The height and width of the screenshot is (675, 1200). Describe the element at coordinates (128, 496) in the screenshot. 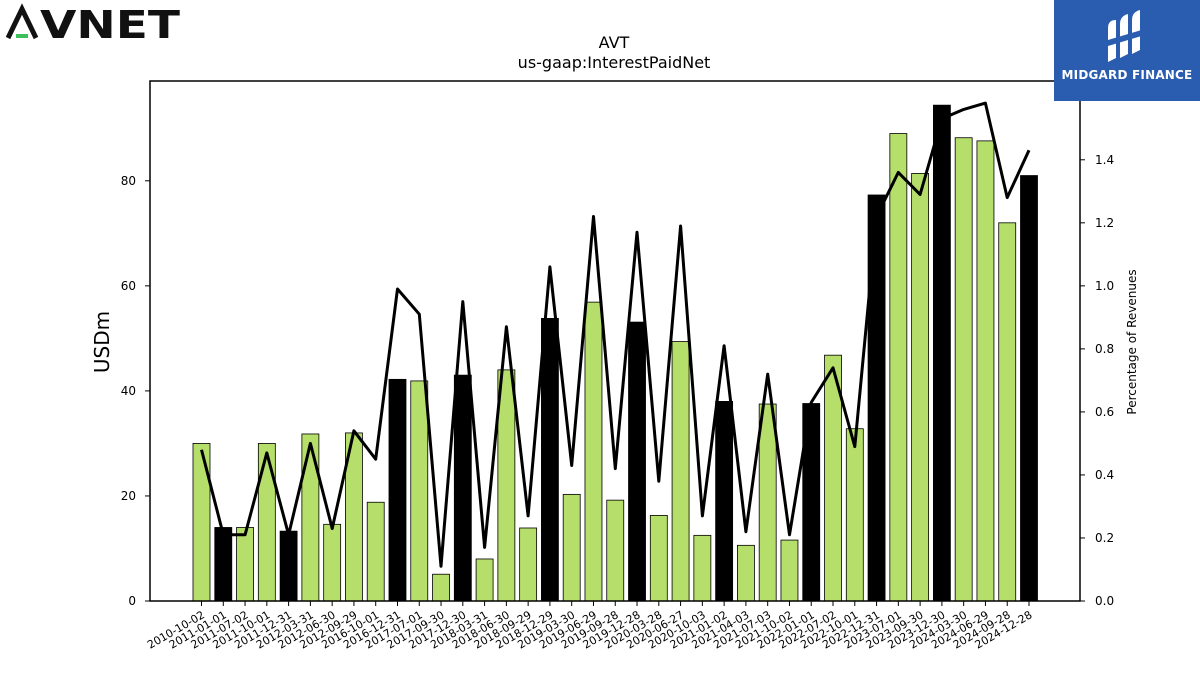

I see `y-tick-label: 20` at that location.